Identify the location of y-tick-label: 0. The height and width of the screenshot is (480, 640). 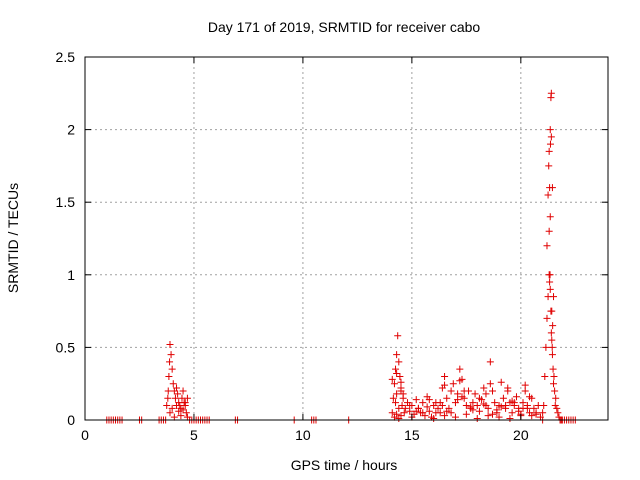
(71, 420).